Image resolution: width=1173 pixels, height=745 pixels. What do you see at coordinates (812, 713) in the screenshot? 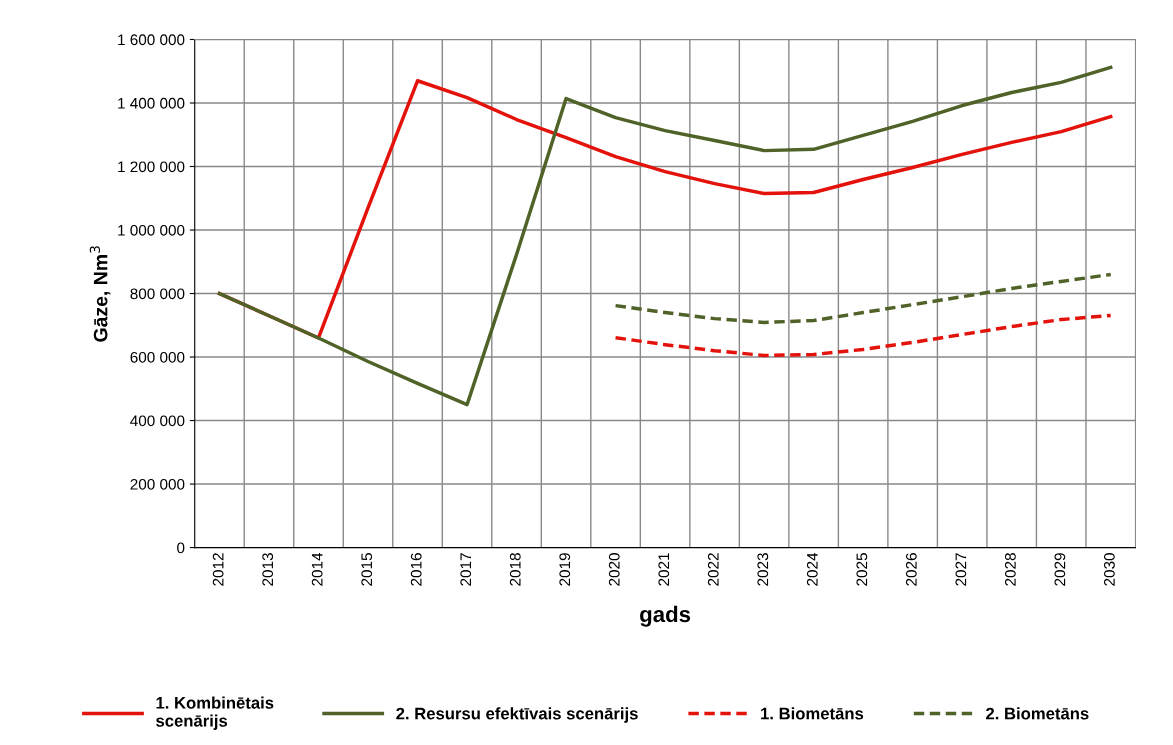
I see `legend-label: 1. Biometāns` at bounding box center [812, 713].